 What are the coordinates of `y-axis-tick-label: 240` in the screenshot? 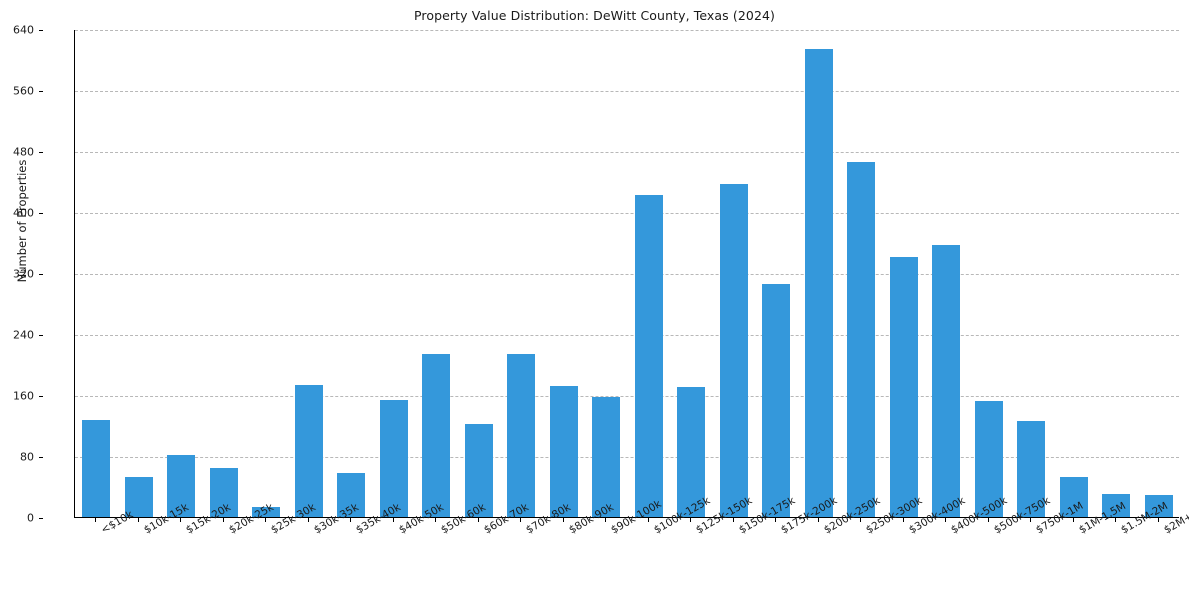 It's located at (23, 335).